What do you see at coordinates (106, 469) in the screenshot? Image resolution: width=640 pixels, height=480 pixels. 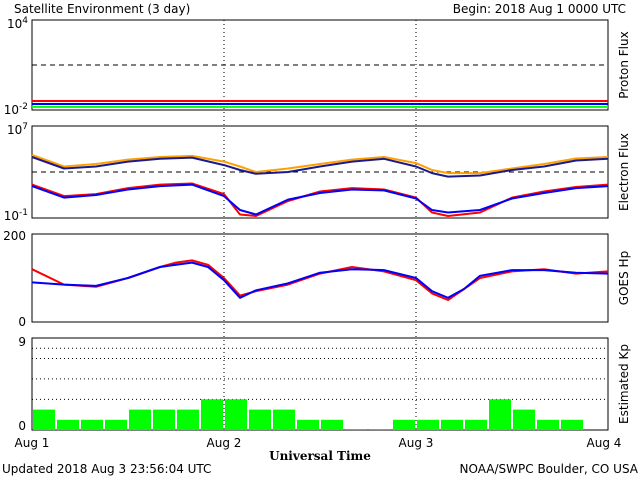 I see `updated-time: Updated 2018 Aug 3 23:56:04 UTC` at bounding box center [106, 469].